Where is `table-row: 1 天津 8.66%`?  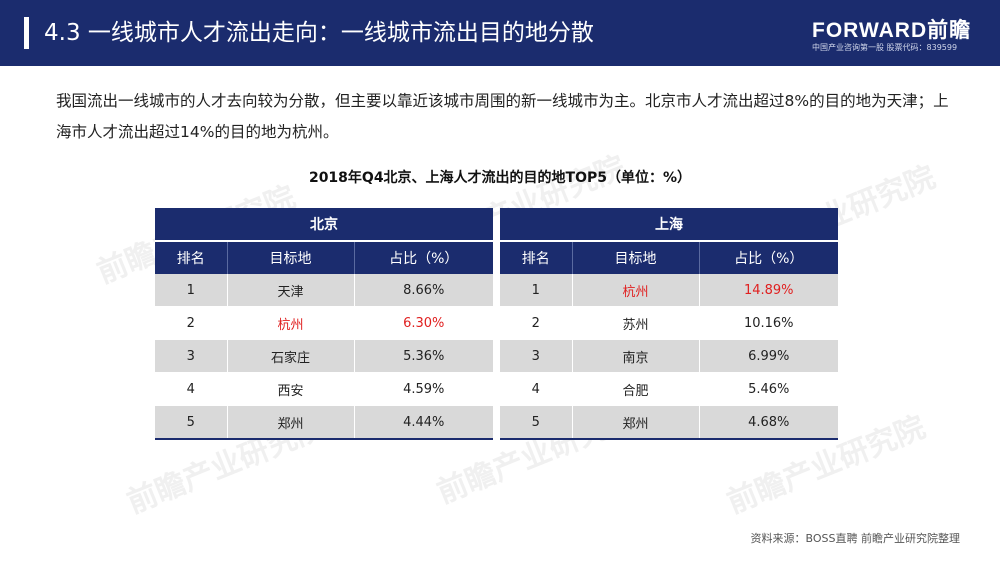
table-row: 1 天津 8.66% is located at coordinates (324, 290).